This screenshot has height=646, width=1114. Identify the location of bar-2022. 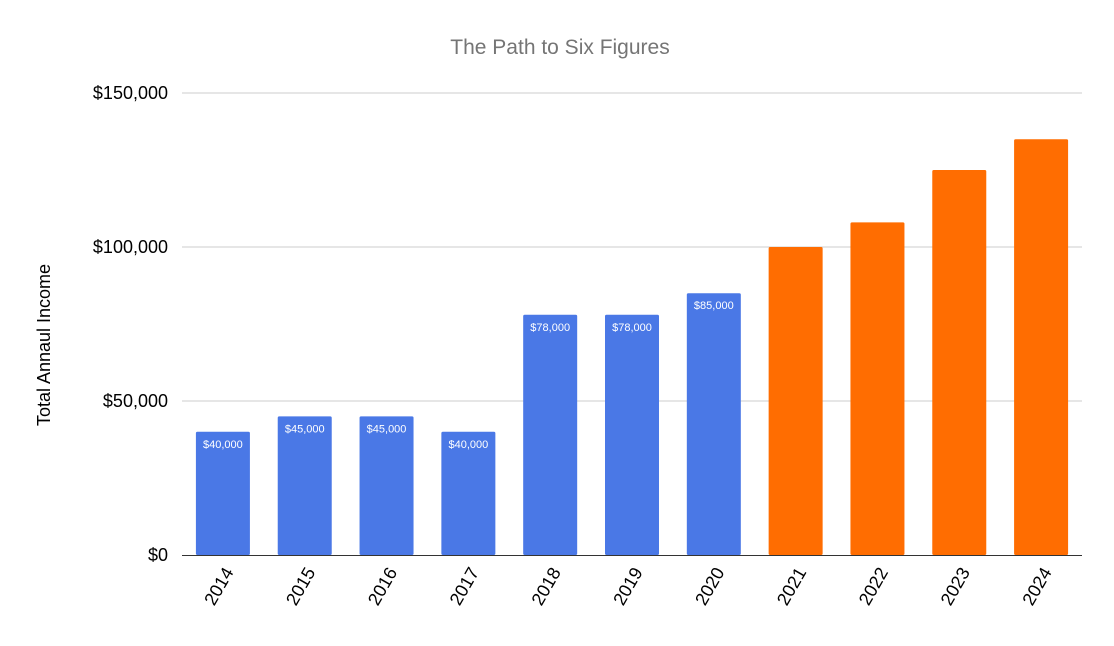
(877, 389).